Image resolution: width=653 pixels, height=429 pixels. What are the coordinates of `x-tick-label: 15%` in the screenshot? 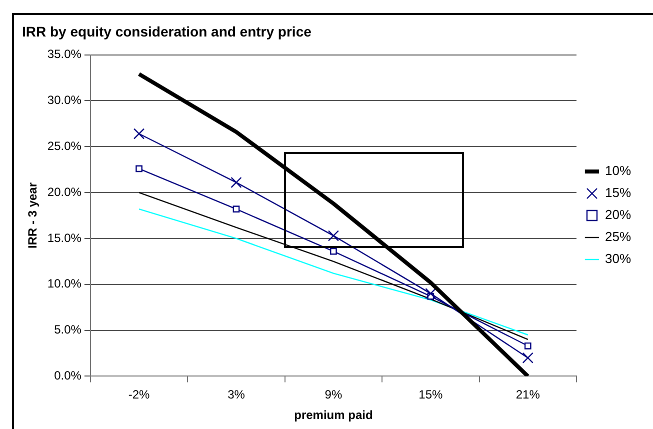 It's located at (430, 395).